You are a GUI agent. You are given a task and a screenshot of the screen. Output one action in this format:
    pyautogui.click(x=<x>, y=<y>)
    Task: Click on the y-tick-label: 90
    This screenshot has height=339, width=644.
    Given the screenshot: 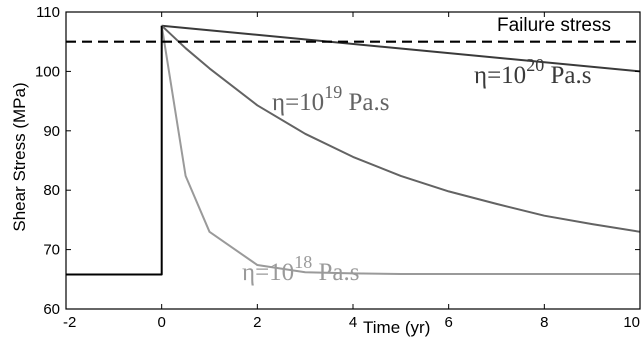 What is the action you would take?
    pyautogui.click(x=51, y=131)
    